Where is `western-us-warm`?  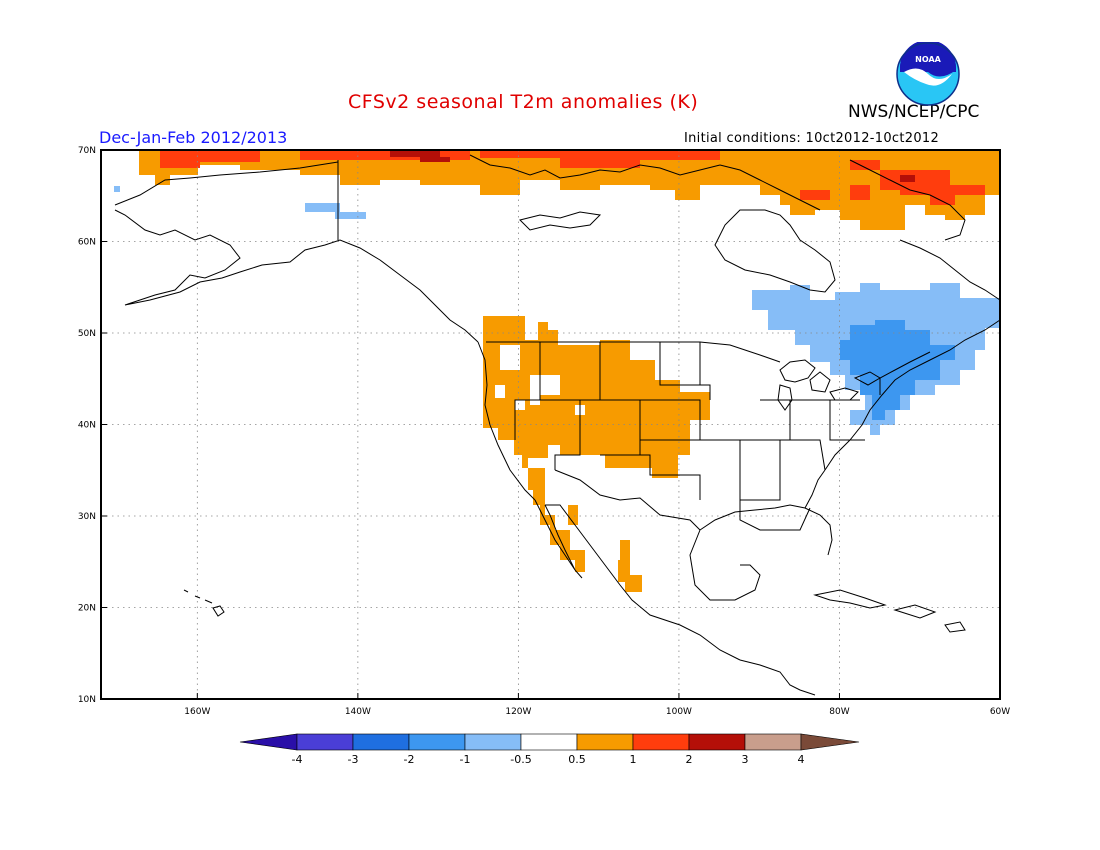
western-us-warm is located at coordinates (596, 397).